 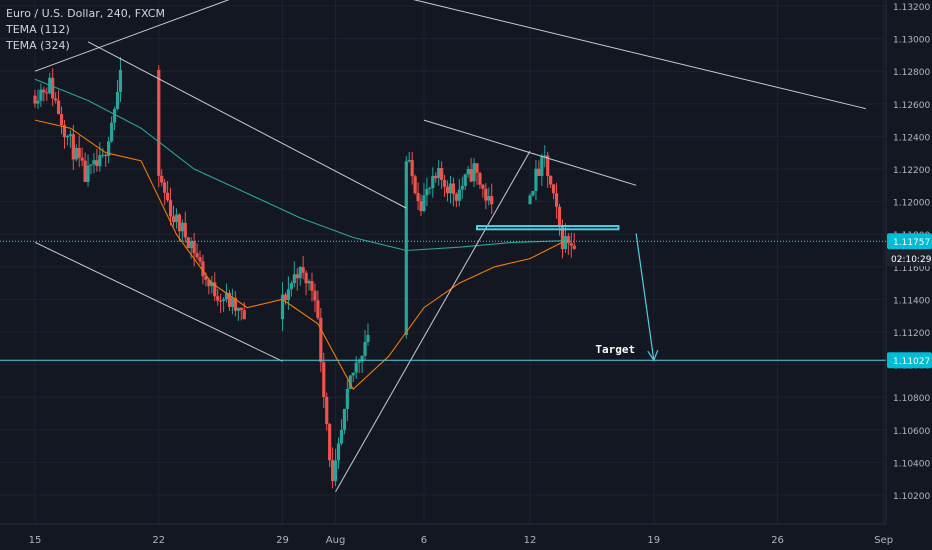 I want to click on target-arrow, so click(x=645, y=297).